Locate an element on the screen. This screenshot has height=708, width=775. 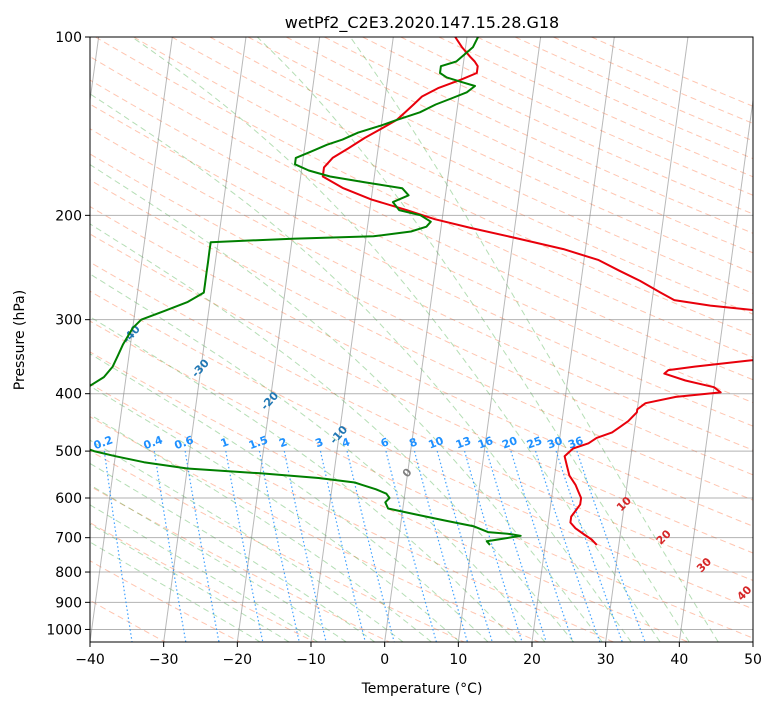
mixing-ratio-label: 2 is located at coordinates (283, 442).